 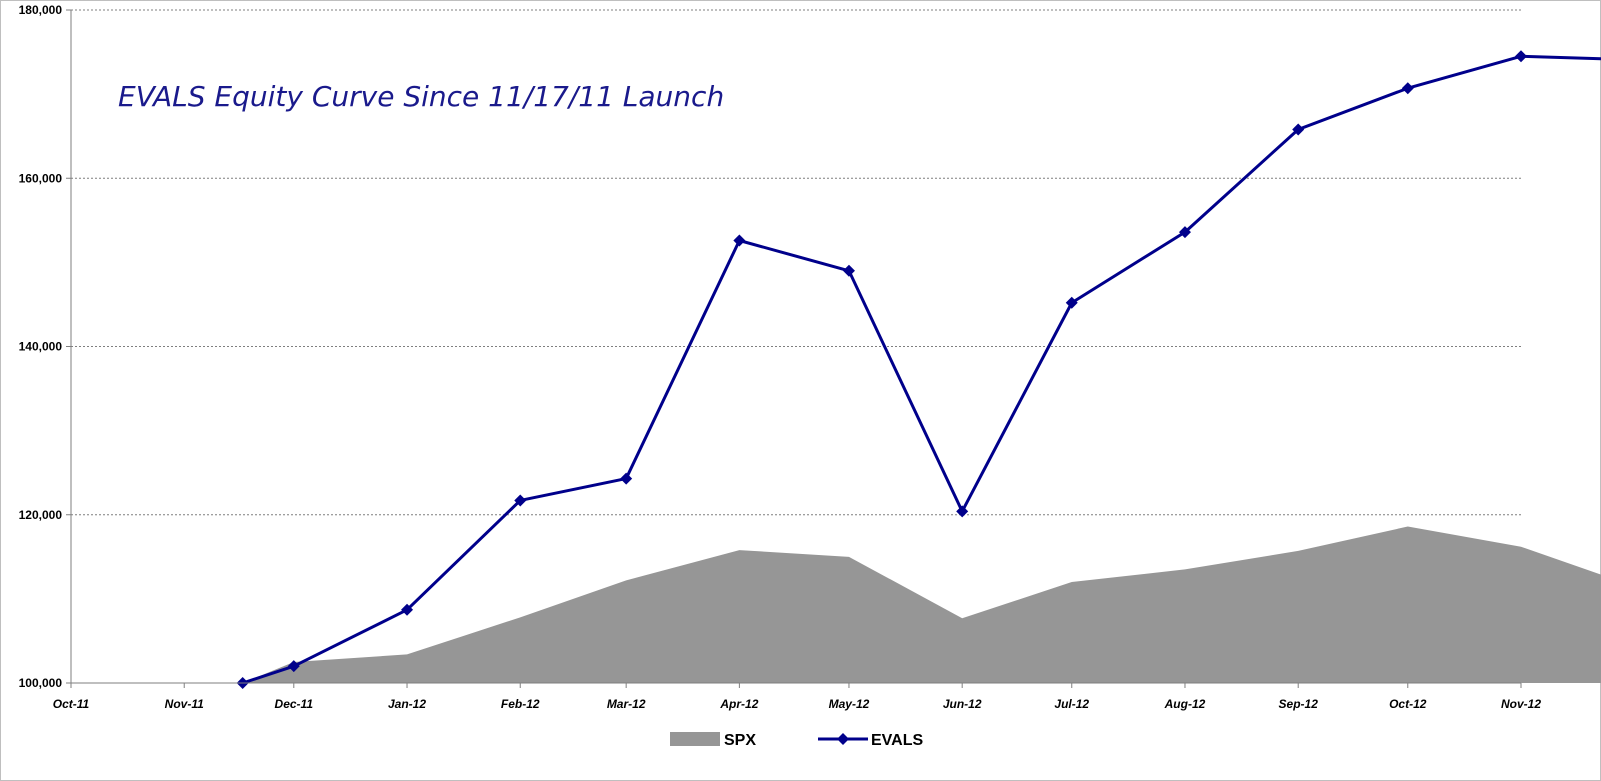 I want to click on x-tick-label-5: Mar-12, so click(x=626, y=704).